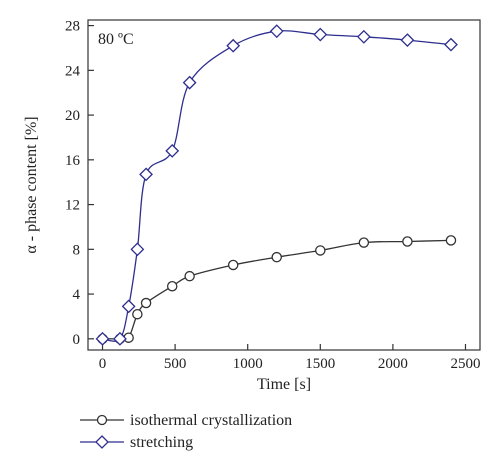  I want to click on x-tick-label: 2500, so click(465, 364).